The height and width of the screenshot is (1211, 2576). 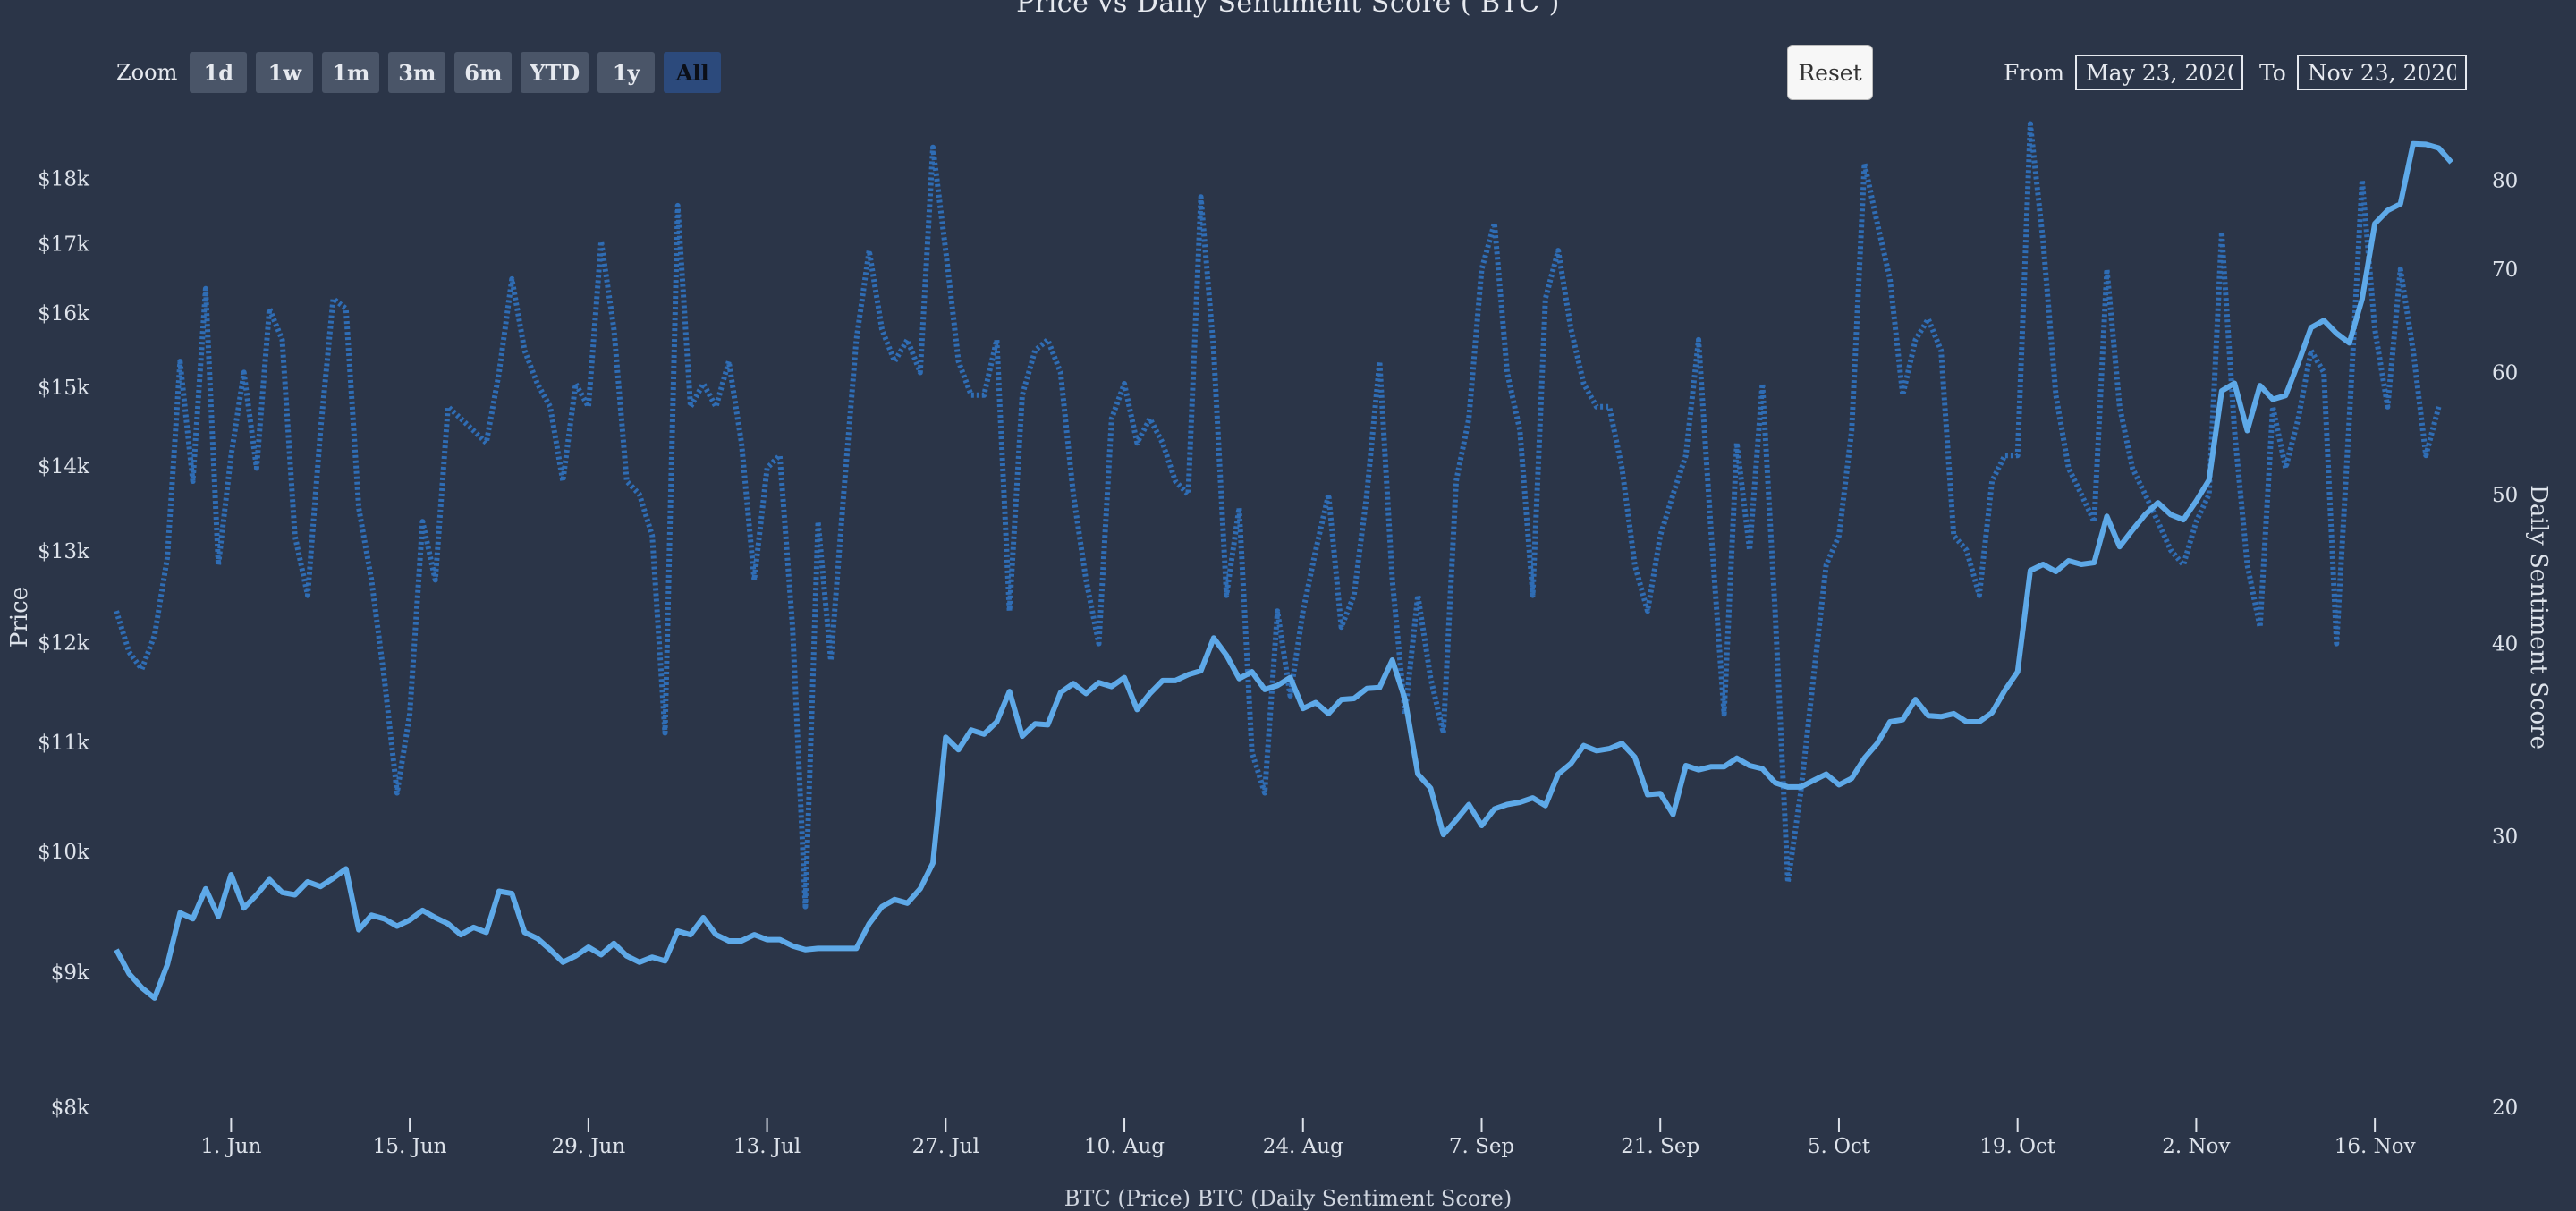 I want to click on zoom-1w-button: 1w, so click(x=285, y=72).